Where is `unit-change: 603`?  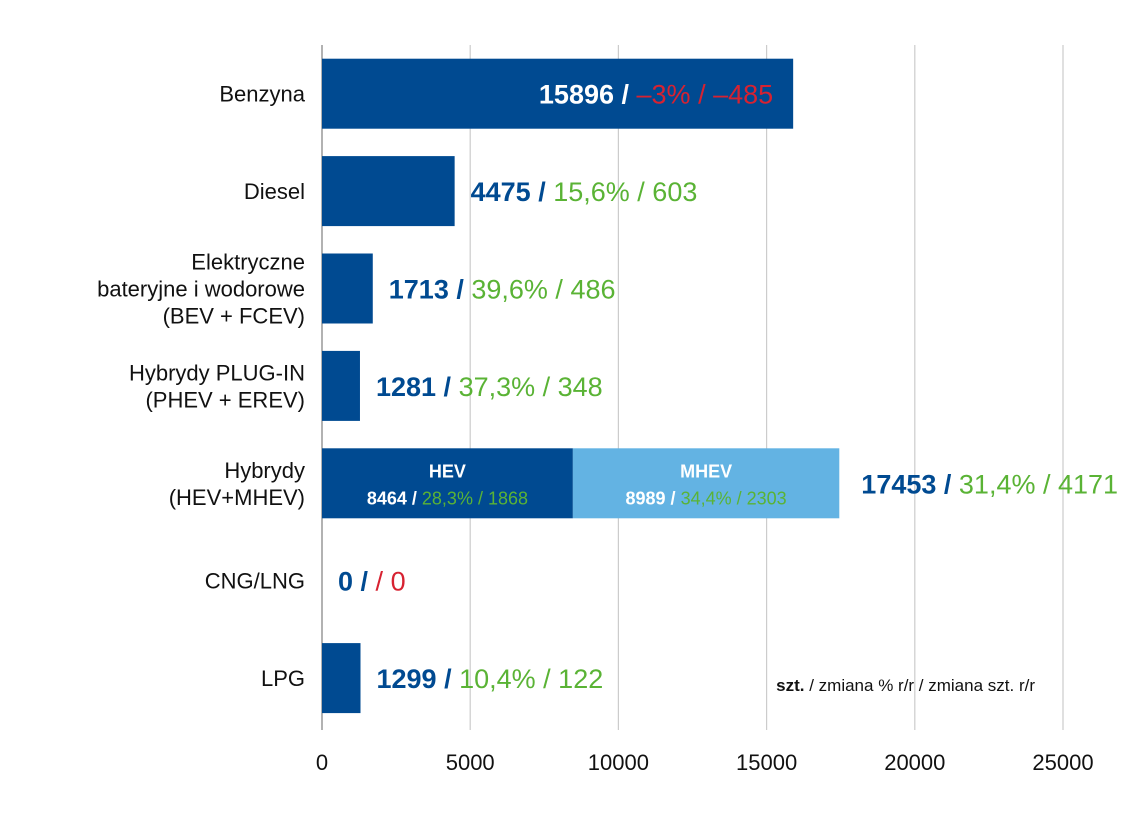
unit-change: 603 is located at coordinates (674, 192).